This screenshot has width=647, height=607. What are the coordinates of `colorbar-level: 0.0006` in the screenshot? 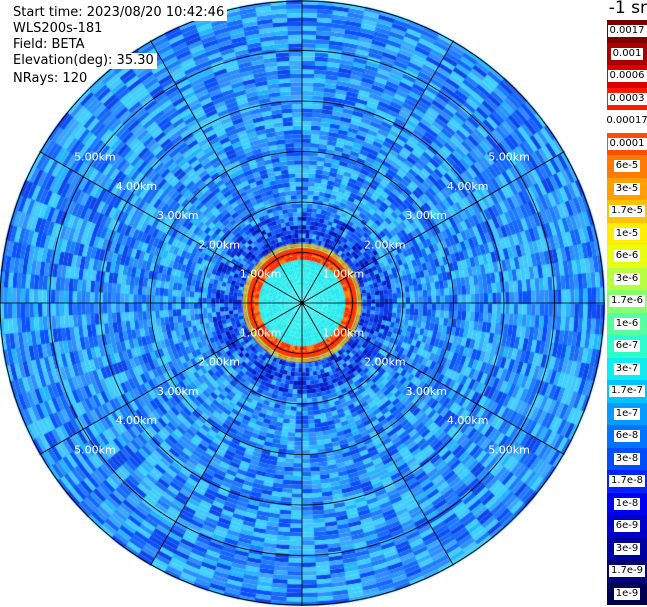 It's located at (627, 76).